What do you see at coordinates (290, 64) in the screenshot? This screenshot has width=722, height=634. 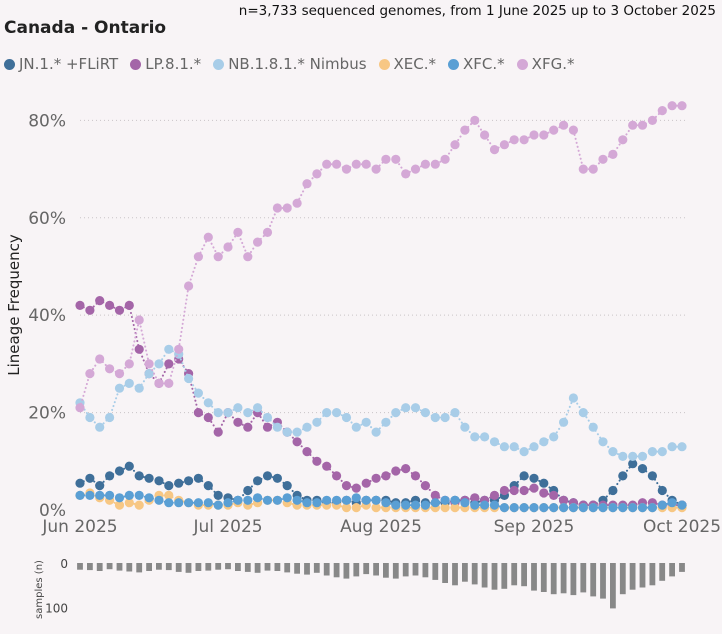 I see `legend-item-nb181: NB.1.8.1.* Nimbus` at bounding box center [290, 64].